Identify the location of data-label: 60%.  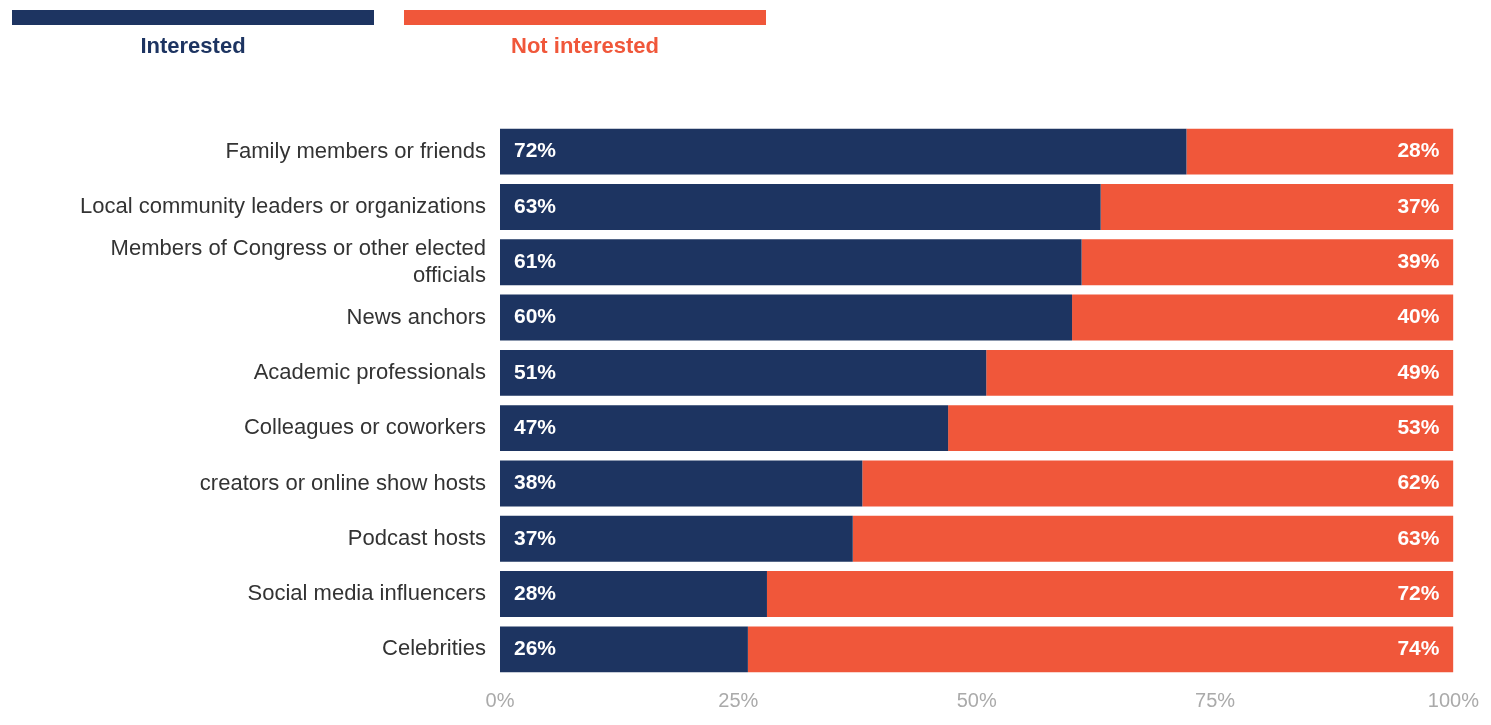
(535, 316).